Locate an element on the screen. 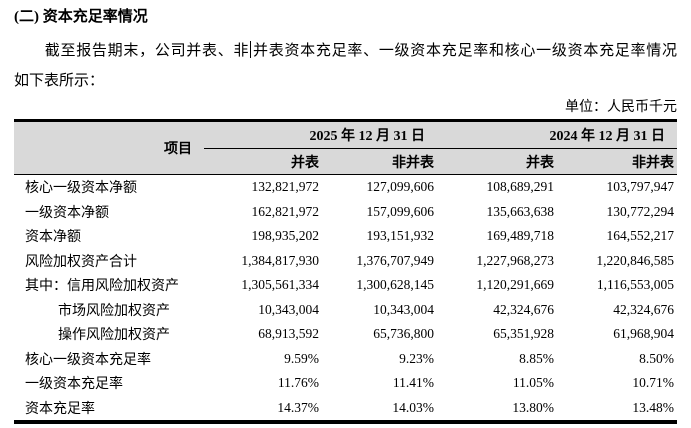 This screenshot has width=691, height=428. row-value: 13.80% is located at coordinates (533, 407).